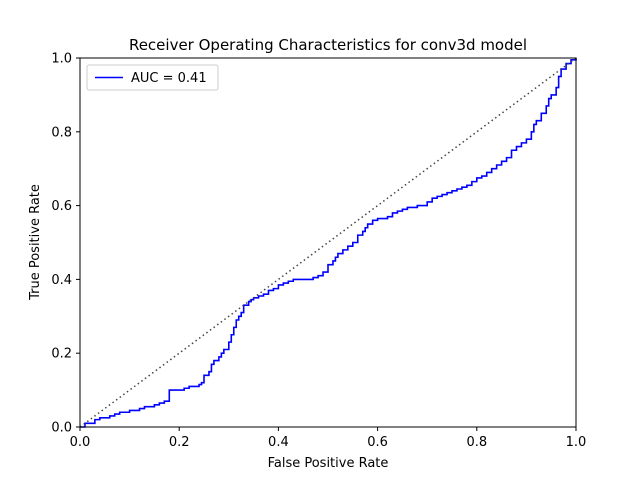  What do you see at coordinates (61, 59) in the screenshot?
I see `y-tick-label: 1.0` at bounding box center [61, 59].